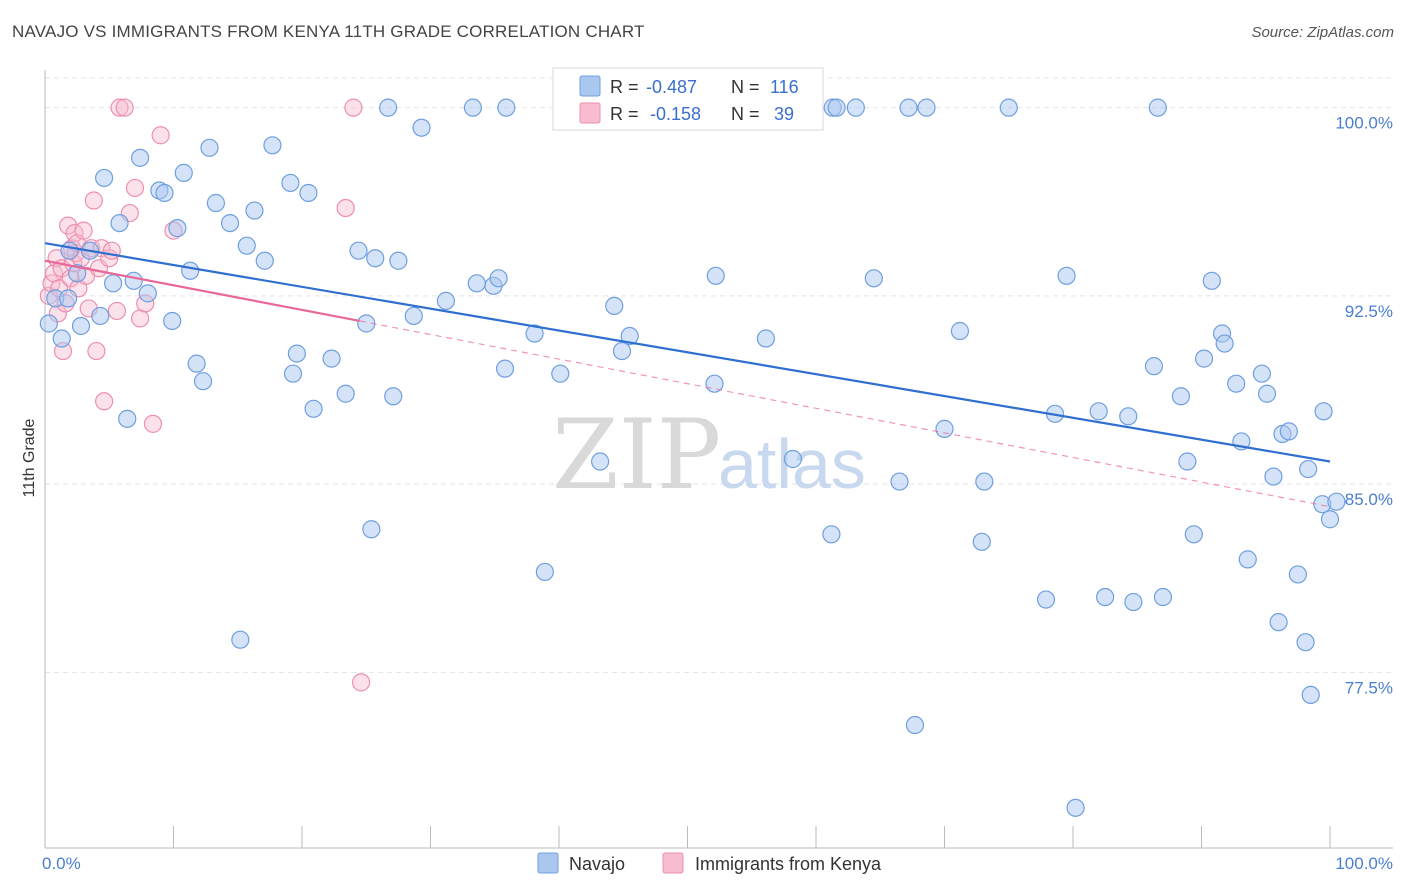 The image size is (1406, 892). I want to click on bottom-legend-navajo-swatch, so click(548, 863).